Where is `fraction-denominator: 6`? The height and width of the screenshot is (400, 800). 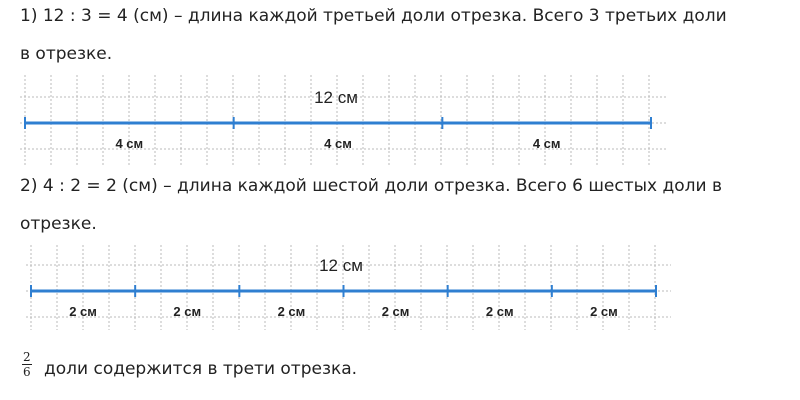 fraction-denominator: 6 is located at coordinates (27, 372).